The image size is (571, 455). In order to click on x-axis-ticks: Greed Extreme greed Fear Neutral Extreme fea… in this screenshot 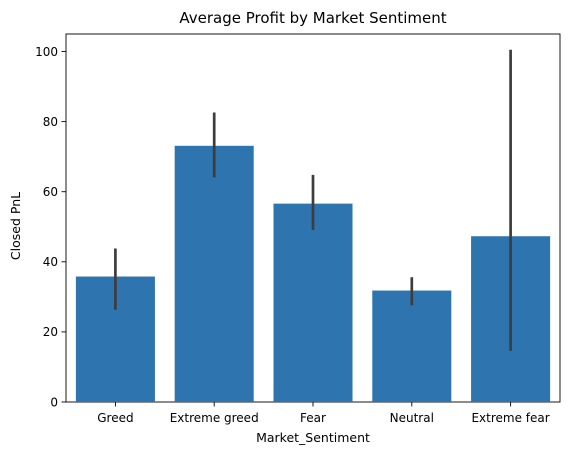, I will do `click(323, 413)`.